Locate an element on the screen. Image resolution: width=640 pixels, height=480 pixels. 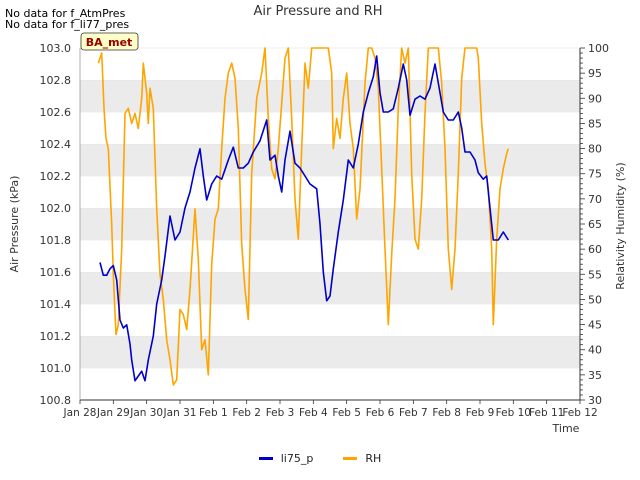
right-tick-label: 55 is located at coordinates (595, 274).